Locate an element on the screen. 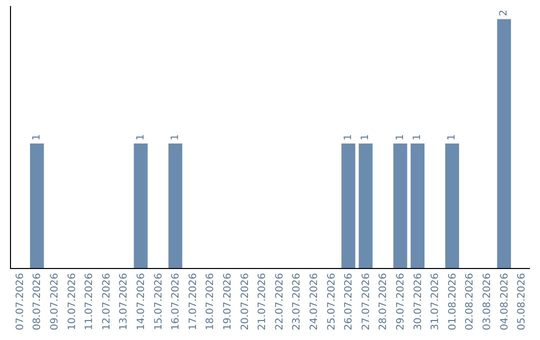 Image resolution: width=540 pixels, height=340 pixels. x-tick-label: 26.07.2026 is located at coordinates (349, 301).